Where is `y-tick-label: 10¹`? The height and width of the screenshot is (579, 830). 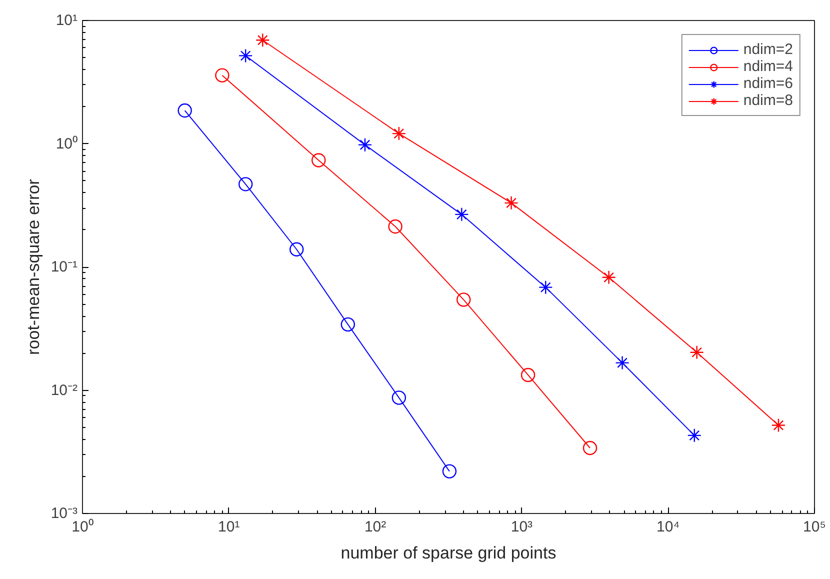 y-tick-label: 10¹ is located at coordinates (67, 20).